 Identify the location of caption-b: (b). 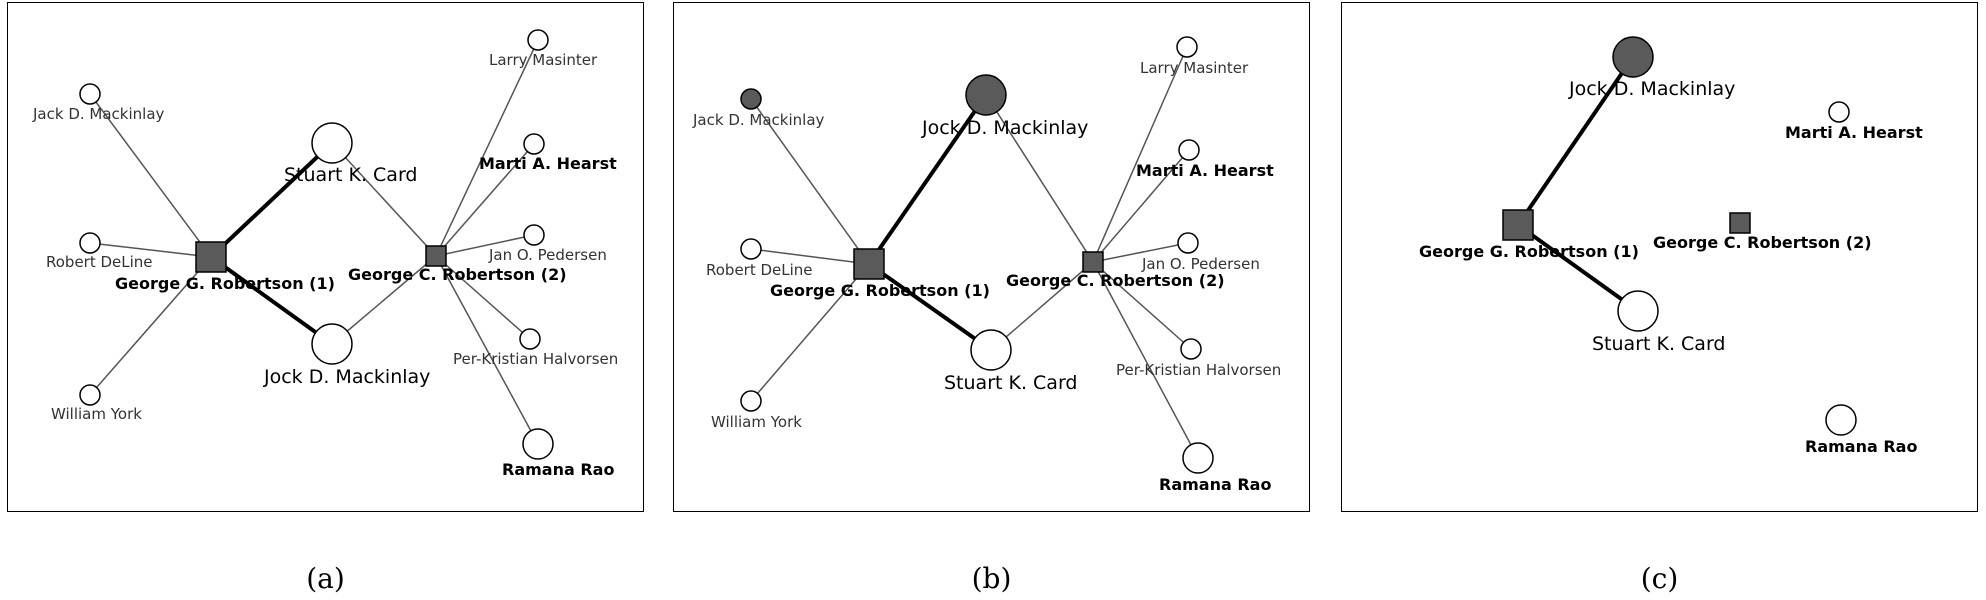
(991, 578).